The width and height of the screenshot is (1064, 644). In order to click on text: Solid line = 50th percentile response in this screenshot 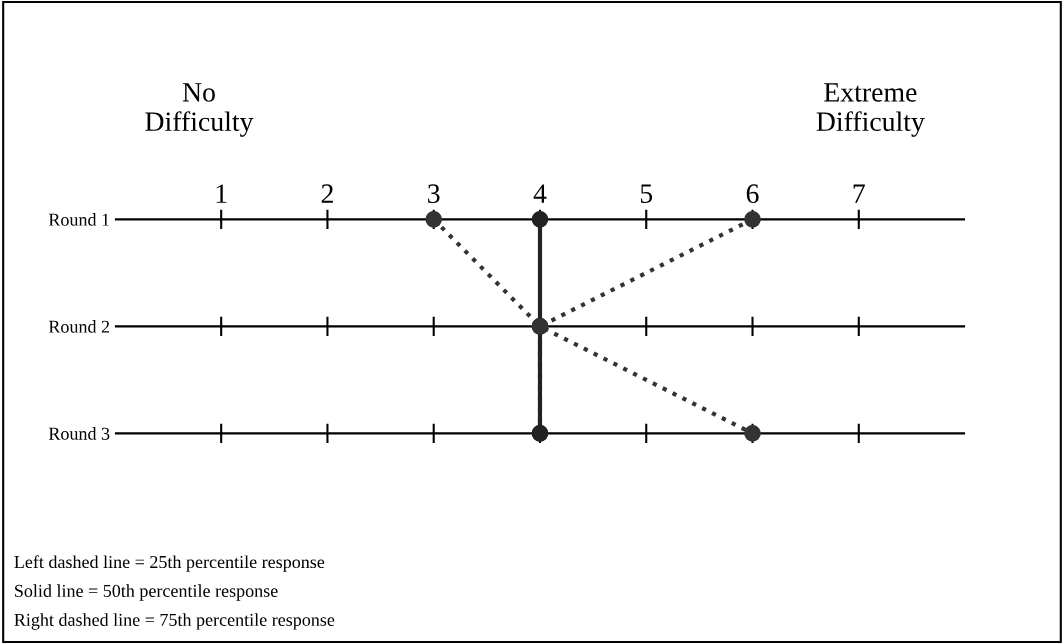, I will do `click(146, 592)`.